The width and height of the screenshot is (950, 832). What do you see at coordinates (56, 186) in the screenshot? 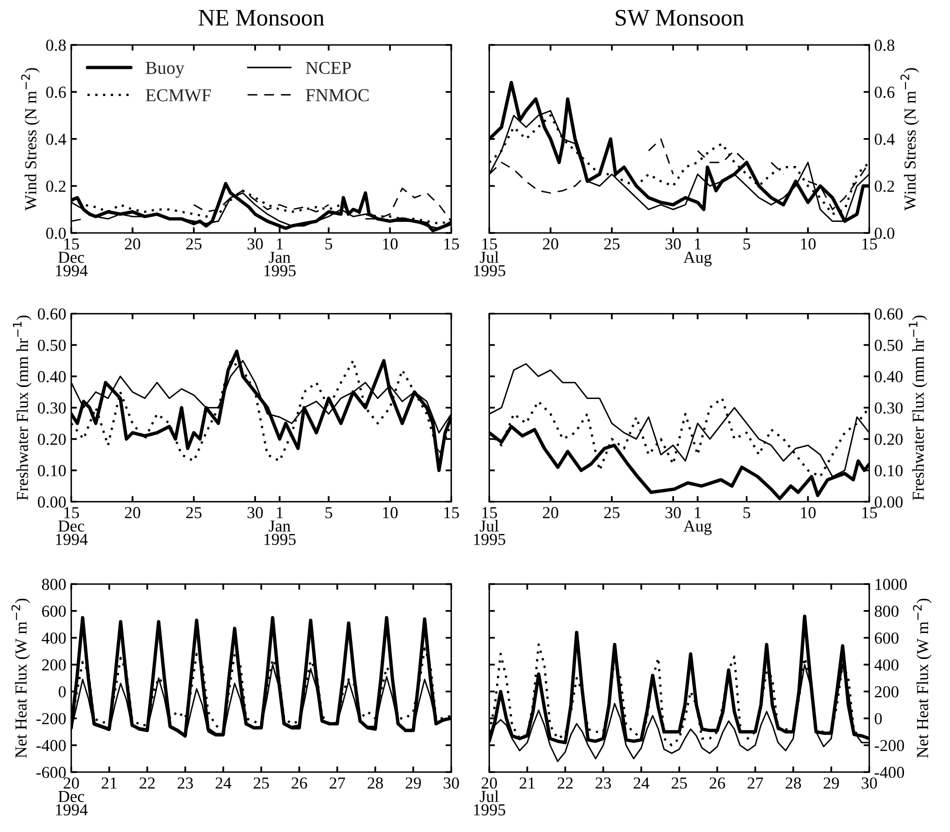
I see `y-tick-label: 0.2` at bounding box center [56, 186].